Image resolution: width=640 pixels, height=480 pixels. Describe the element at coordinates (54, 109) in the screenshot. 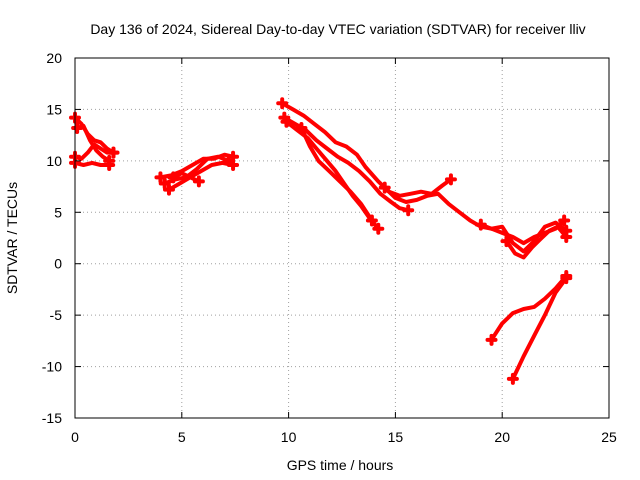

I see `y-tick-label: 15` at that location.